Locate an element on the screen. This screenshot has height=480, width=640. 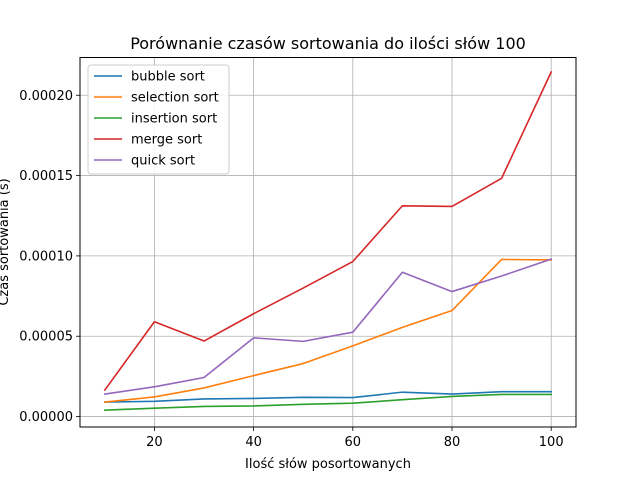
y-axis-label: Czas sortowania (s) is located at coordinates (6, 241).